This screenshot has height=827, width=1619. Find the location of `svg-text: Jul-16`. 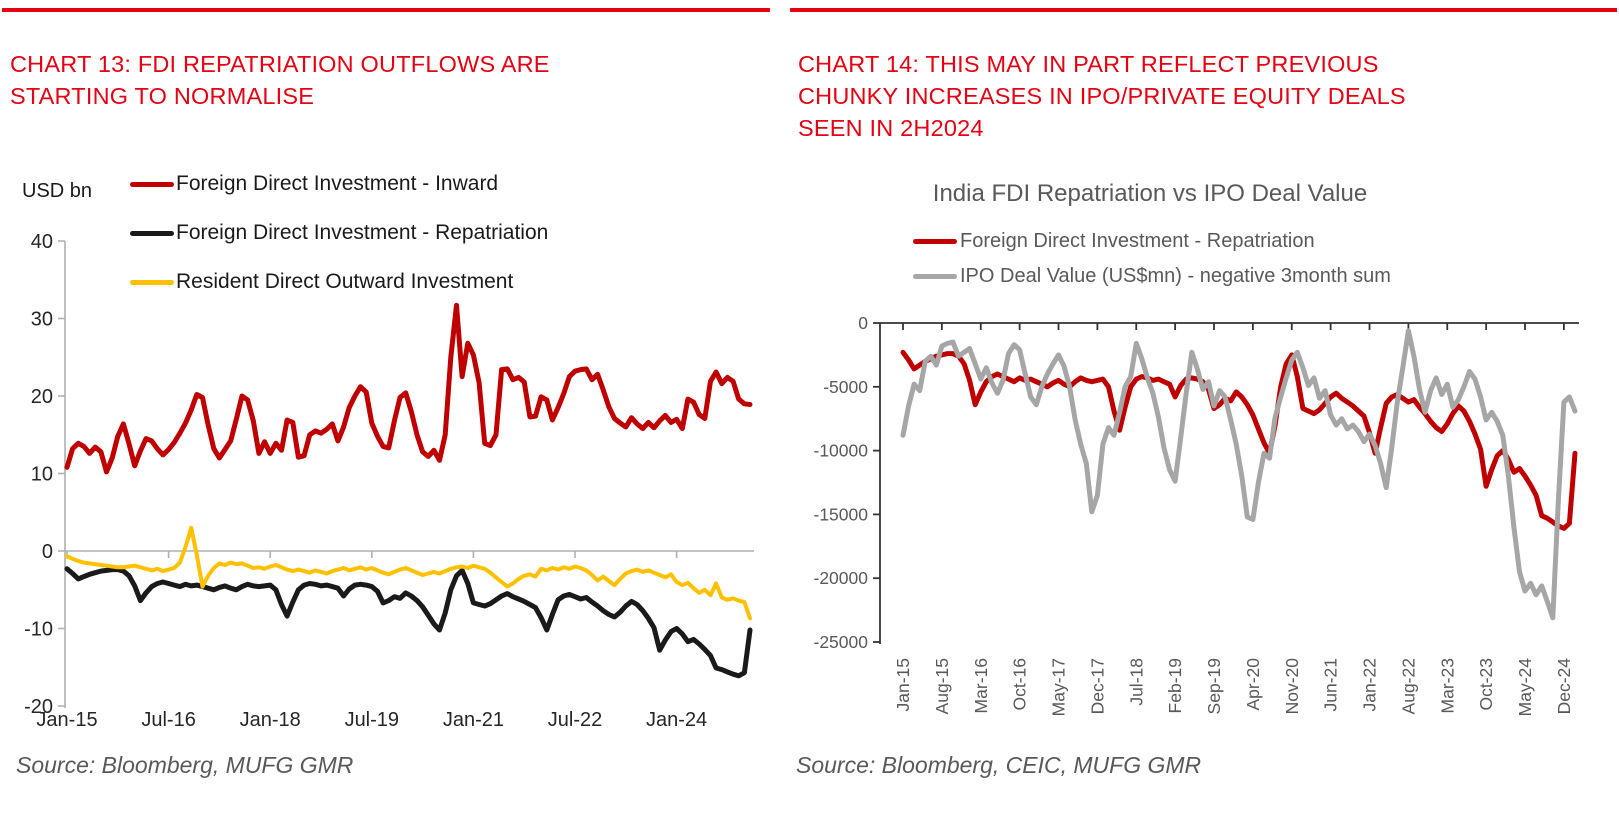

svg-text: Jul-16 is located at coordinates (168, 720).